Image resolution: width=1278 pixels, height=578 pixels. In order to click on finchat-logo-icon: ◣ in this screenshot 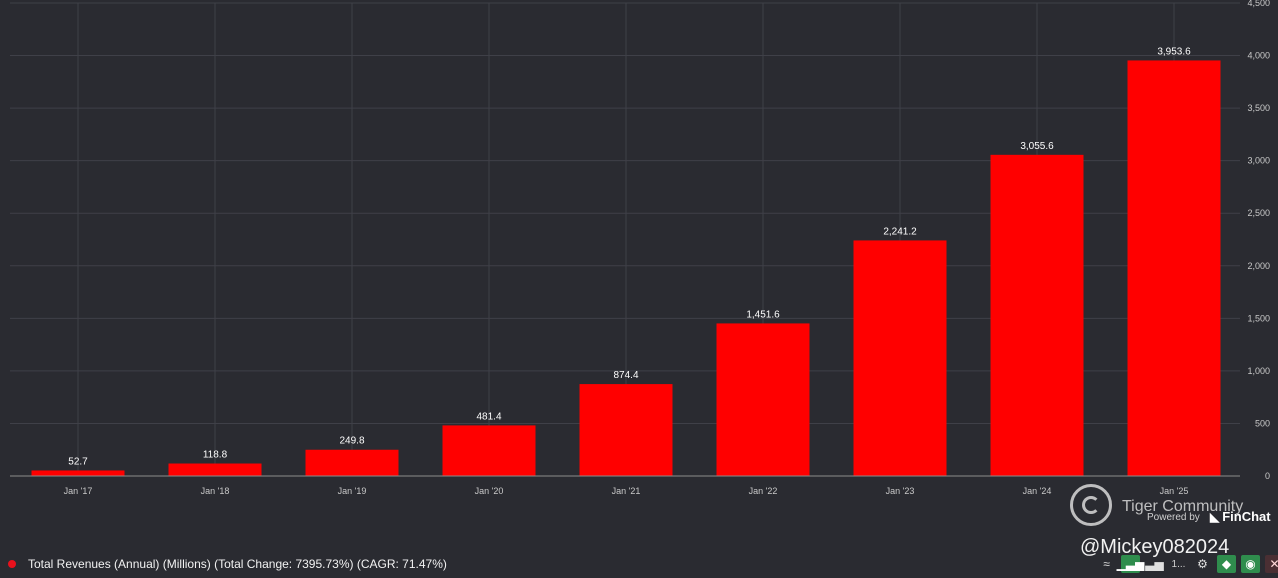, I will do `click(1215, 517)`.